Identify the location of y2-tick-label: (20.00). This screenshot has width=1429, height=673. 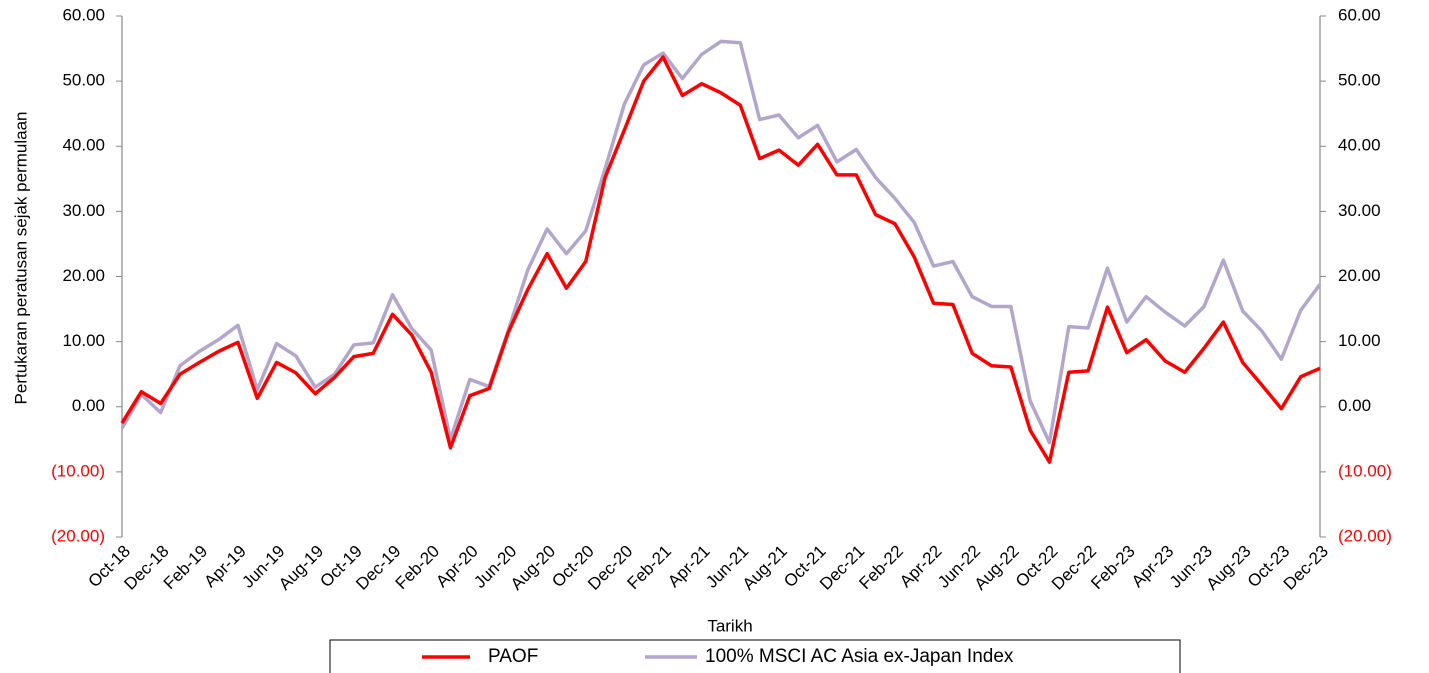
(1365, 535).